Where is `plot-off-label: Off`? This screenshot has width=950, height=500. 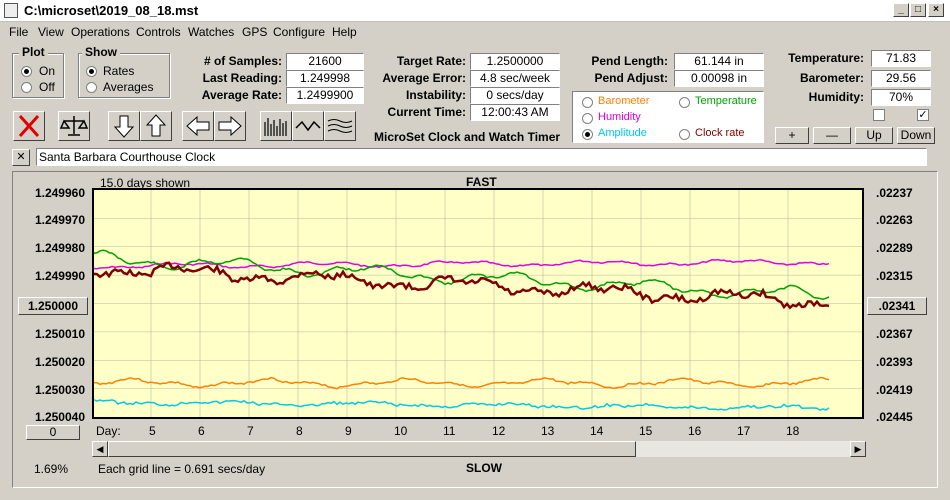
plot-off-label: Off is located at coordinates (47, 87).